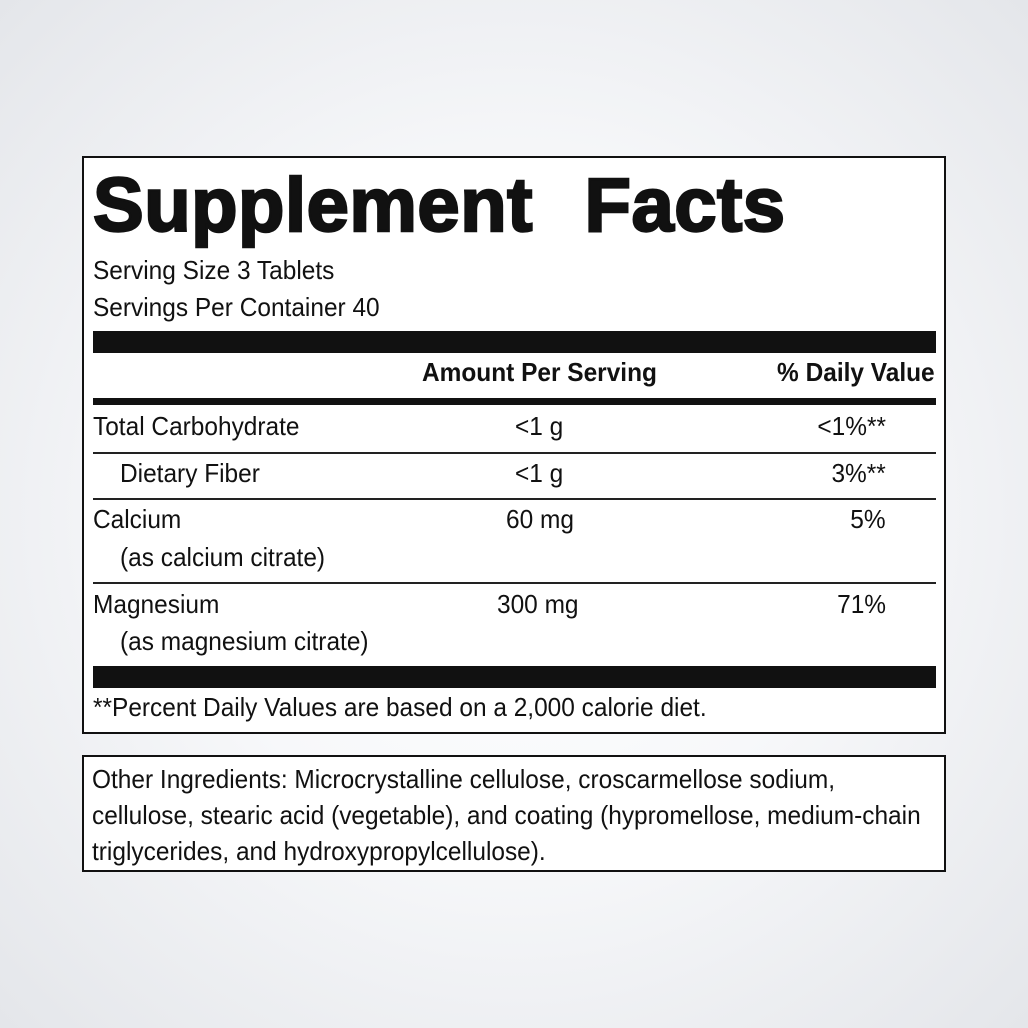 Image resolution: width=1028 pixels, height=1028 pixels. I want to click on nutrient-name: Total Carbohydrate, so click(196, 426).